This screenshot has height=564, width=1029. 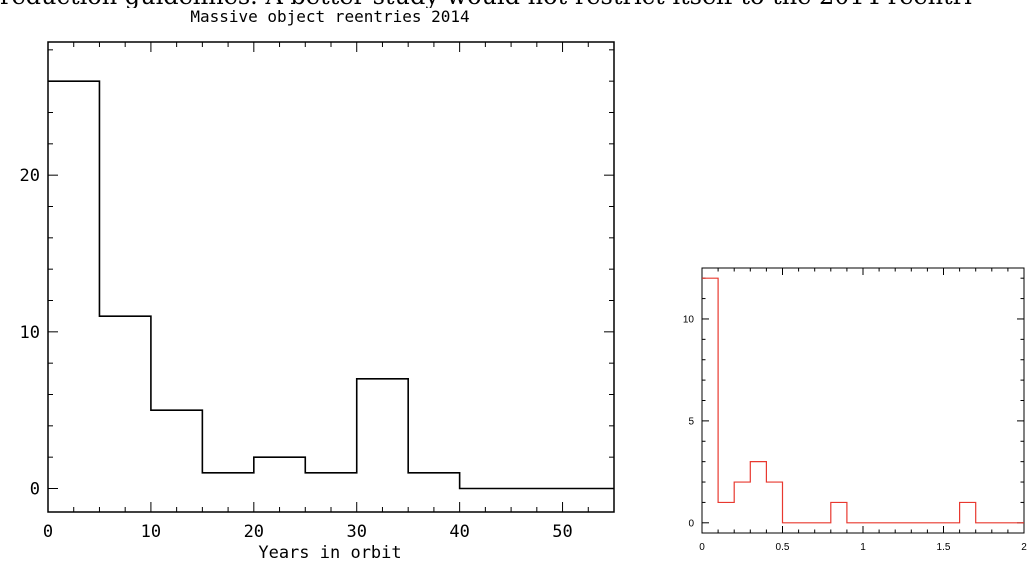 I want to click on main-x-tick-label: 50, so click(x=562, y=532).